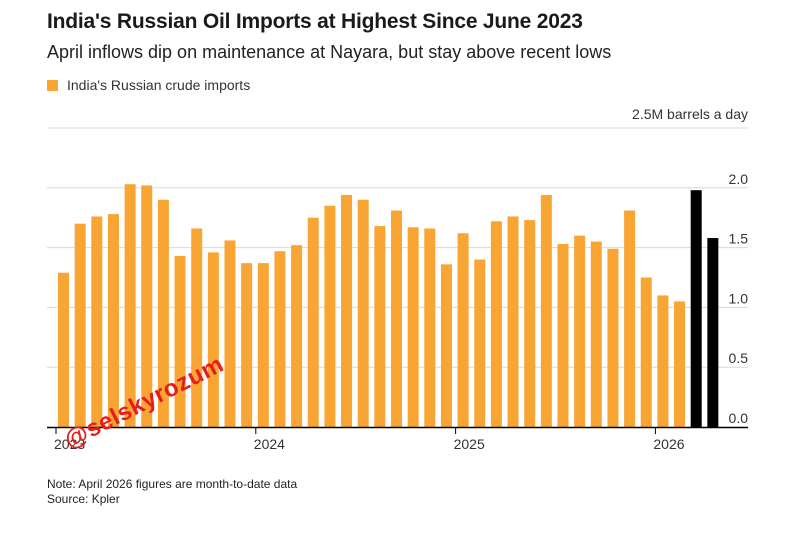 The width and height of the screenshot is (800, 533). What do you see at coordinates (397, 439) in the screenshot?
I see `x-axis: 2023 2024 2025 2026` at bounding box center [397, 439].